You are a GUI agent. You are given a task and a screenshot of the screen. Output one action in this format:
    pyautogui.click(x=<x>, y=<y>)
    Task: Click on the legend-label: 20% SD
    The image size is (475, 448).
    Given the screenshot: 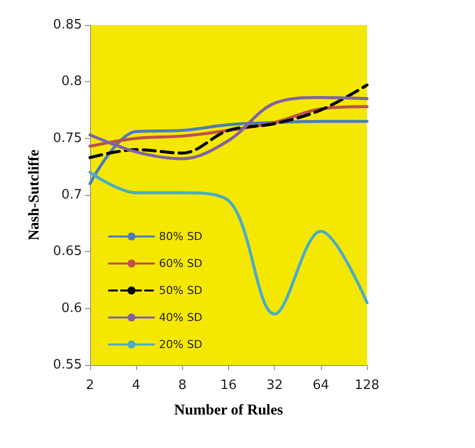 What is the action you would take?
    pyautogui.click(x=180, y=344)
    